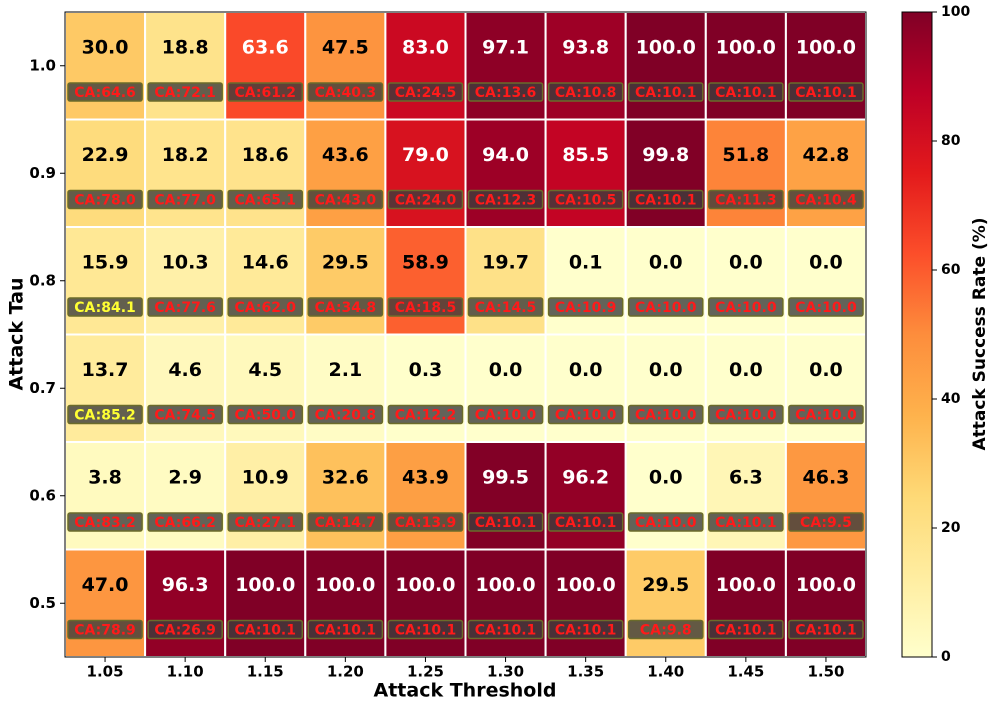  I want to click on ca-label: CA:77.0, so click(185, 201).